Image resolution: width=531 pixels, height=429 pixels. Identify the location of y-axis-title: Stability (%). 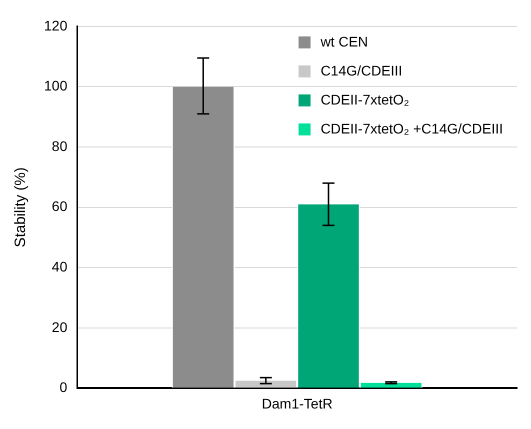
(21, 207).